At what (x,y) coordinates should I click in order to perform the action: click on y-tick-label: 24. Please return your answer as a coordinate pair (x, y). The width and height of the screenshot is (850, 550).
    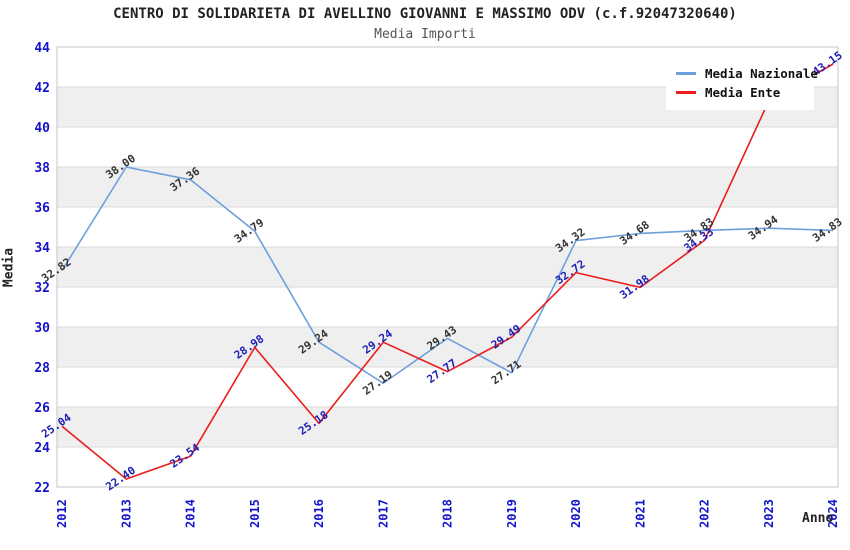
    Looking at the image, I should click on (42, 448).